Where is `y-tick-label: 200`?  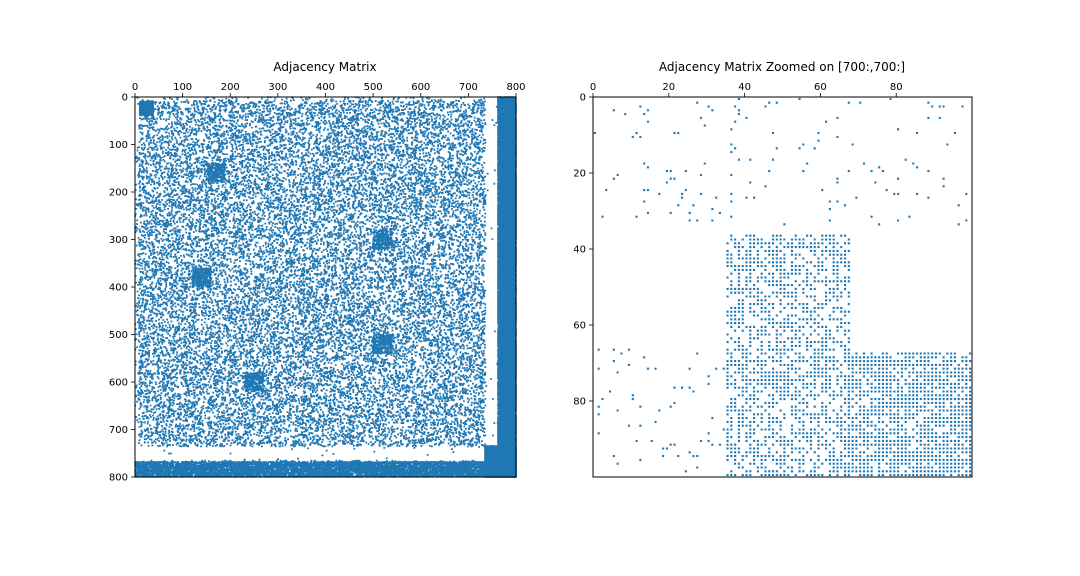 y-tick-label: 200 is located at coordinates (118, 193).